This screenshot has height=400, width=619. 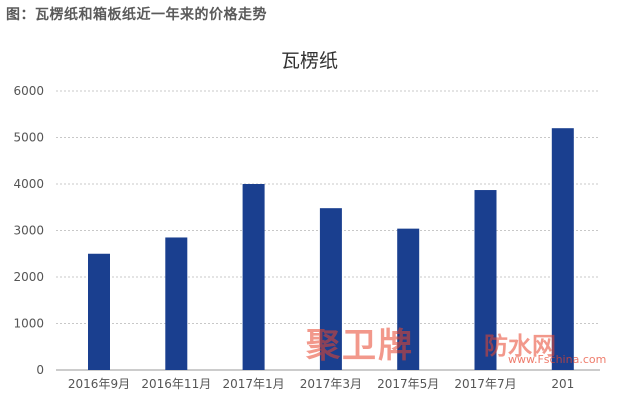 What do you see at coordinates (28, 324) in the screenshot?
I see `y-tick-label: 1000` at bounding box center [28, 324].